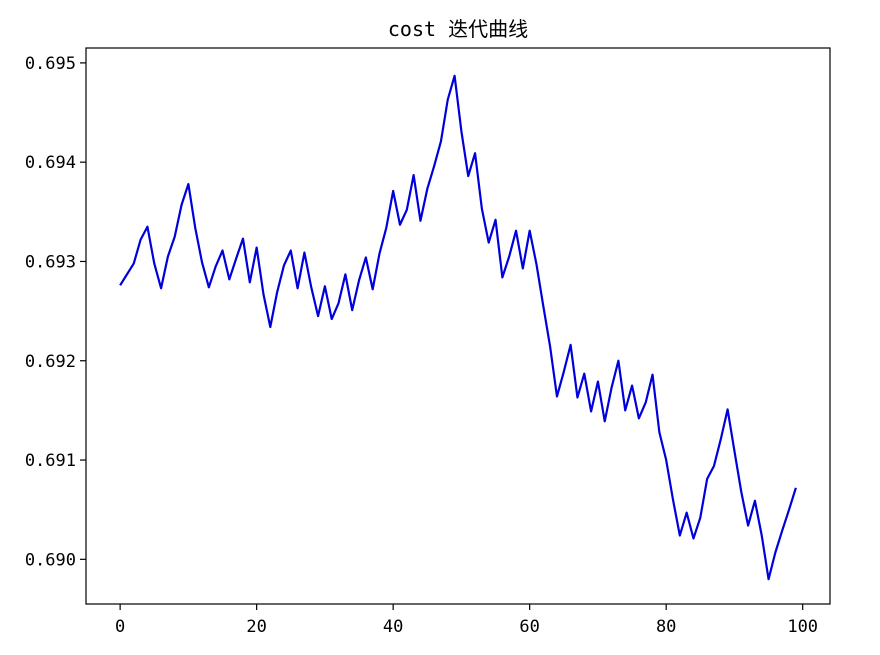 The width and height of the screenshot is (880, 655). I want to click on x-tick-label: 40, so click(393, 627).